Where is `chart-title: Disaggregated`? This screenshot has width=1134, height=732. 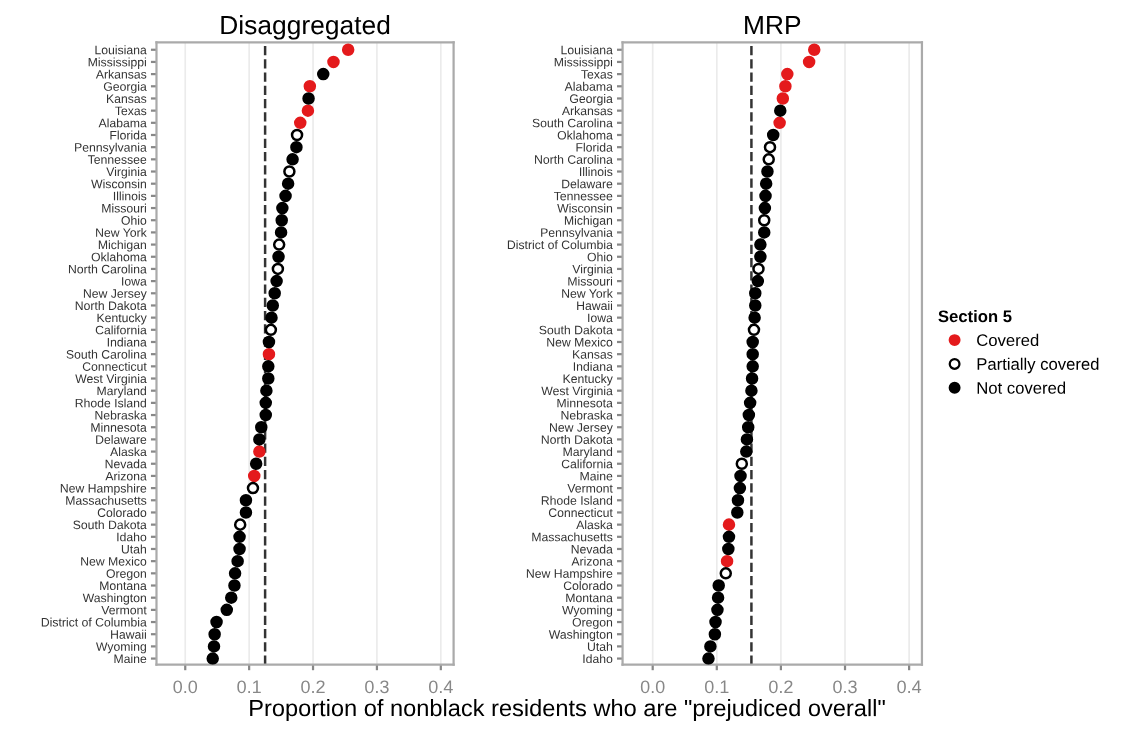
chart-title: Disaggregated is located at coordinates (305, 27).